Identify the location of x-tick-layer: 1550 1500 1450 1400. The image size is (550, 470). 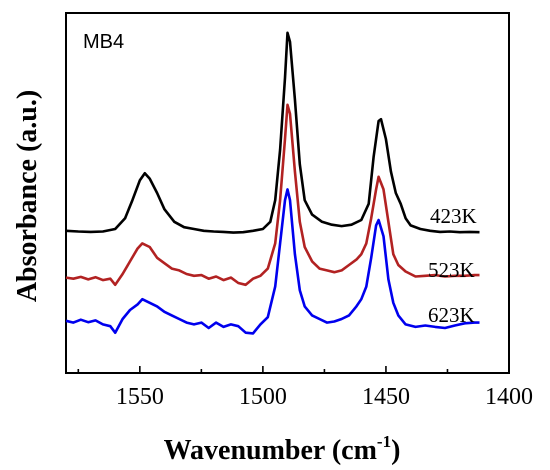
(305, 388).